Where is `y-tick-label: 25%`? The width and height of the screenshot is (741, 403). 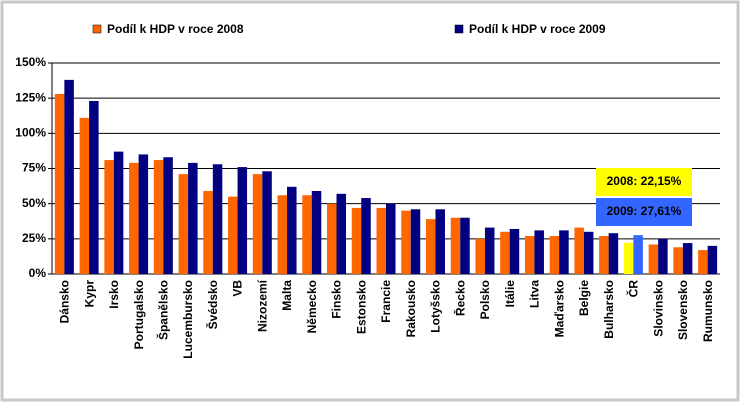
y-tick-label: 25% is located at coordinates (34, 238).